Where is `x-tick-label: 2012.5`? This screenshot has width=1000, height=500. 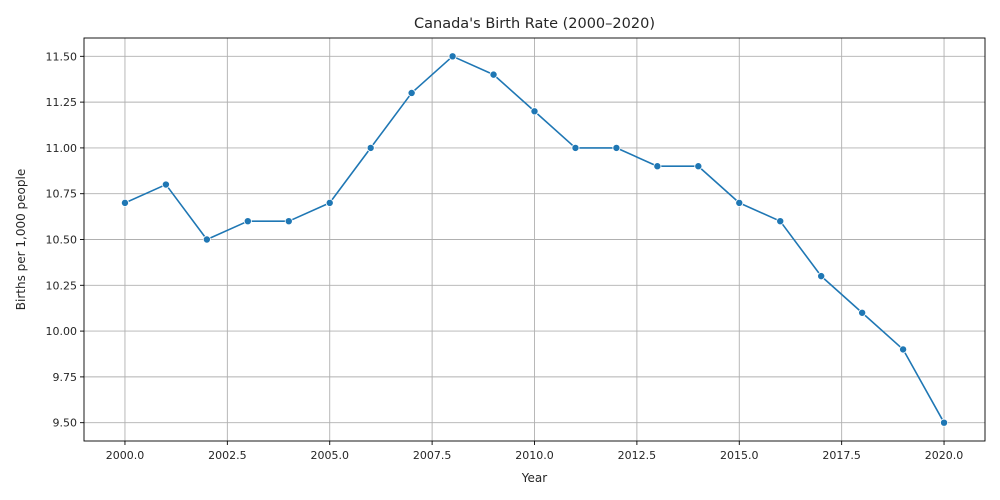
x-tick-label: 2012.5 is located at coordinates (637, 455).